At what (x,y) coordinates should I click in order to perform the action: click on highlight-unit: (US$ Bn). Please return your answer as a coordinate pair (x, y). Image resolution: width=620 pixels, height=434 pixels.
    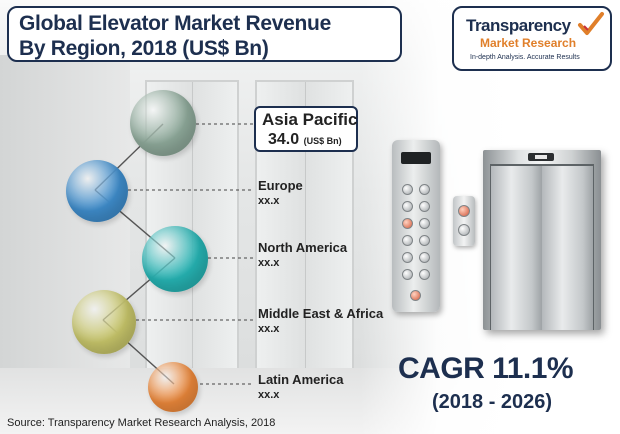
    Looking at the image, I should click on (322, 141).